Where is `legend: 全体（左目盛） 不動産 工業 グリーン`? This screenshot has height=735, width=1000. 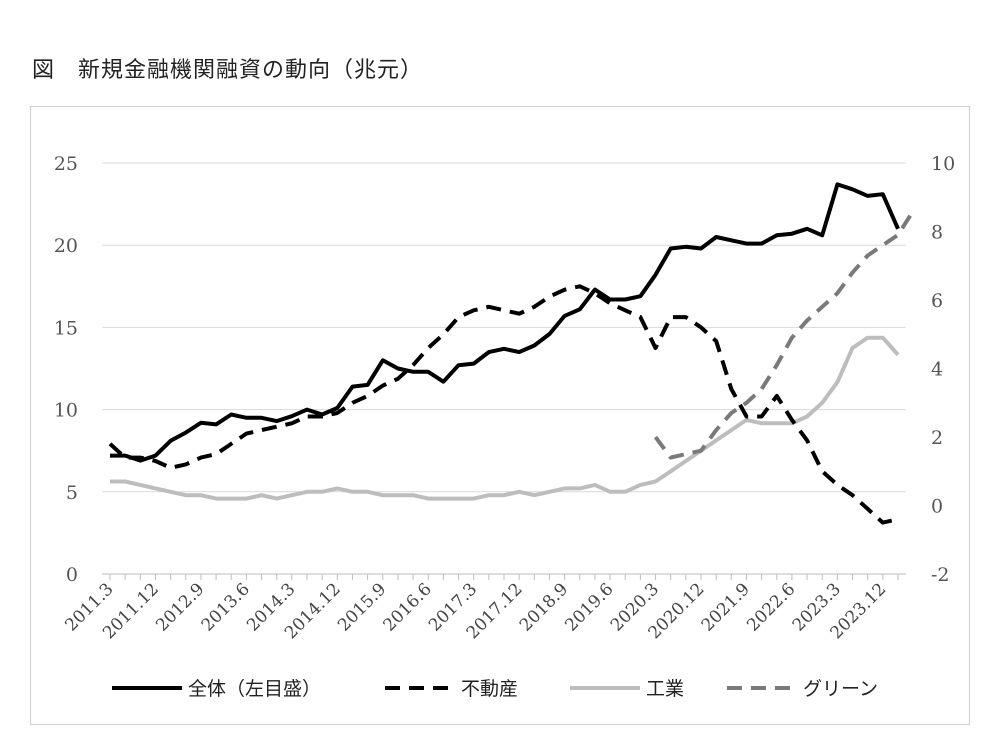 legend: 全体（左目盛） 不動産 工業 グリーン is located at coordinates (495, 689).